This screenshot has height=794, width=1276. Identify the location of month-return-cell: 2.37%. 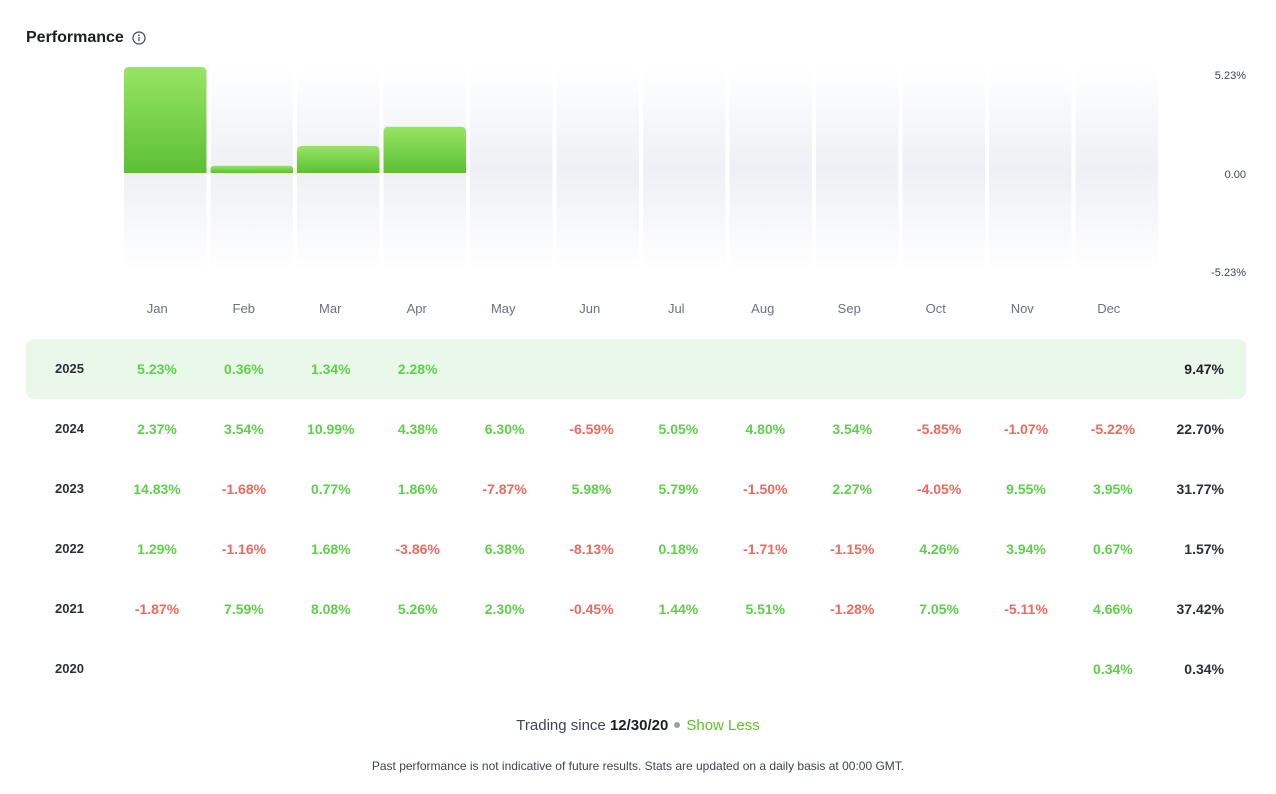
(157, 429).